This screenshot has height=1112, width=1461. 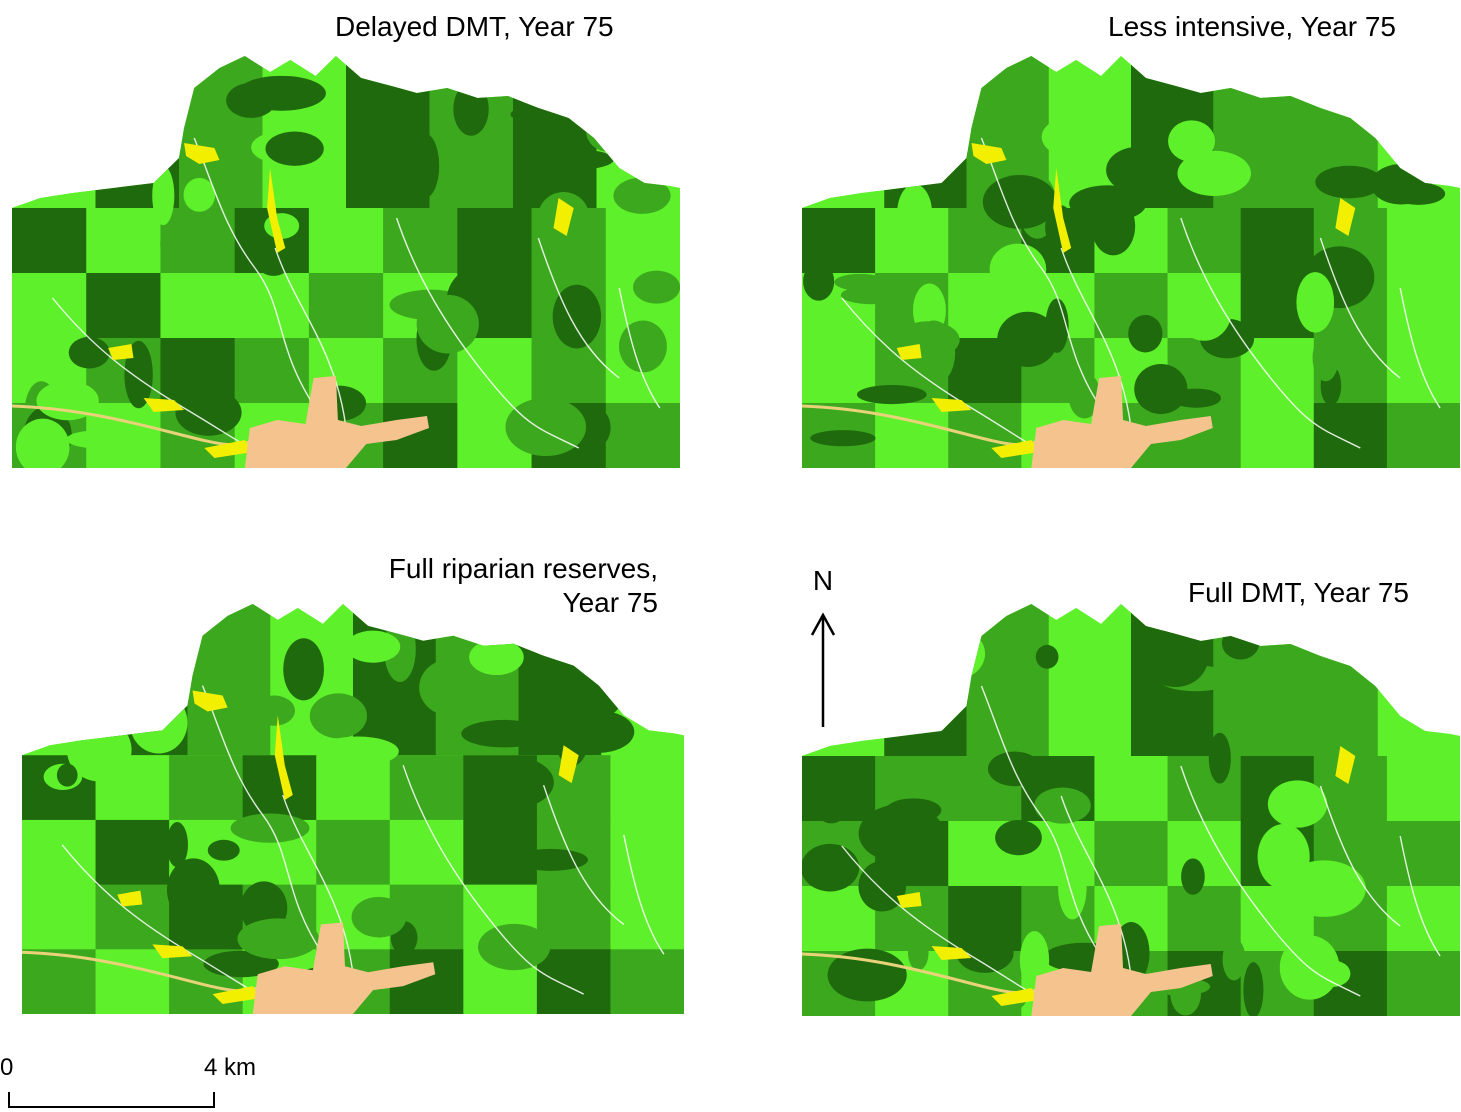 I want to click on scale-bar-line, so click(x=111, y=1100).